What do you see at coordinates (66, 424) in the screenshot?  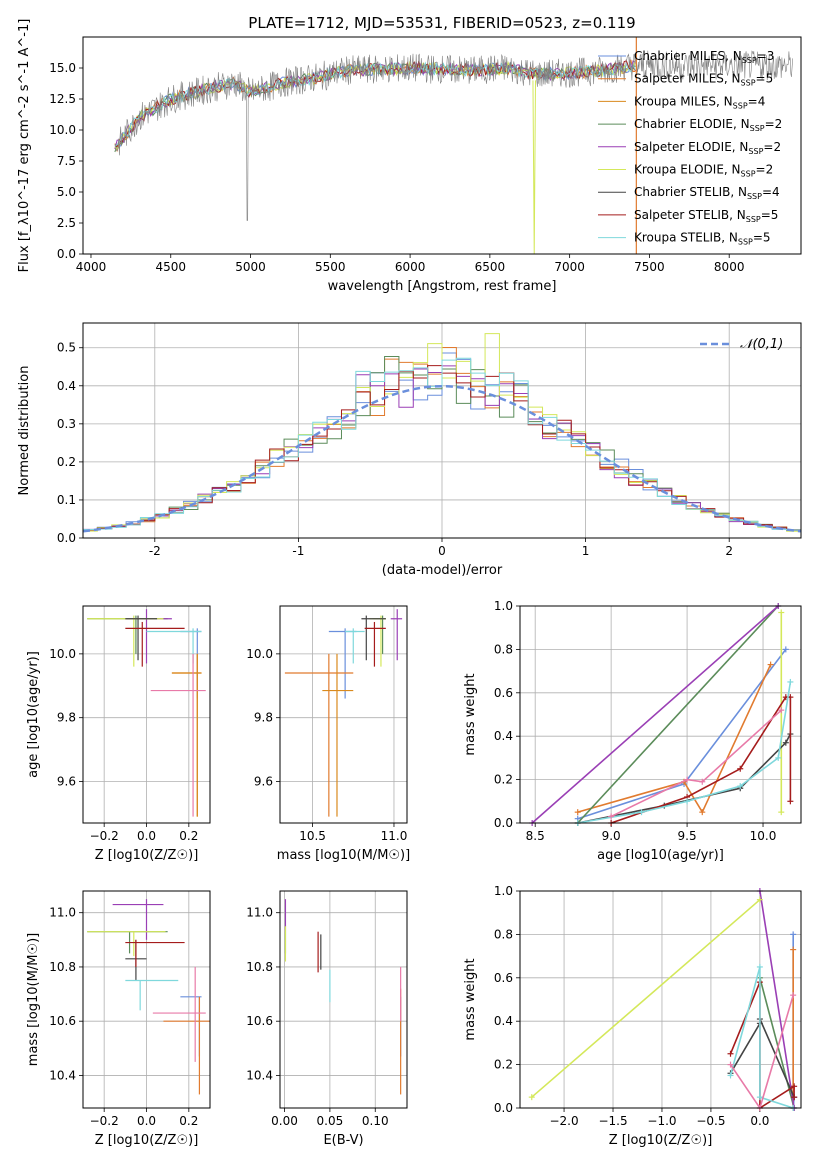 I see `y-tick-label: 0.3` at bounding box center [66, 424].